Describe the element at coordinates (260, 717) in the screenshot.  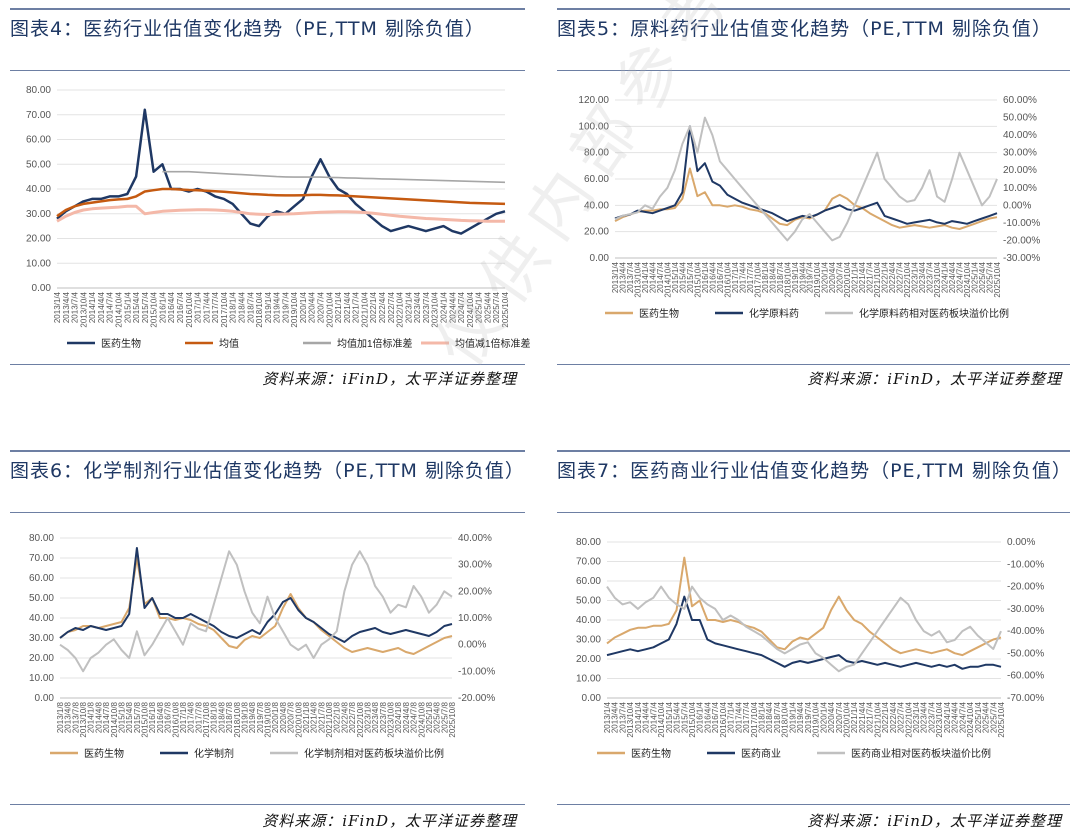
I see `x-tick-label: 2019/7/8` at that location.